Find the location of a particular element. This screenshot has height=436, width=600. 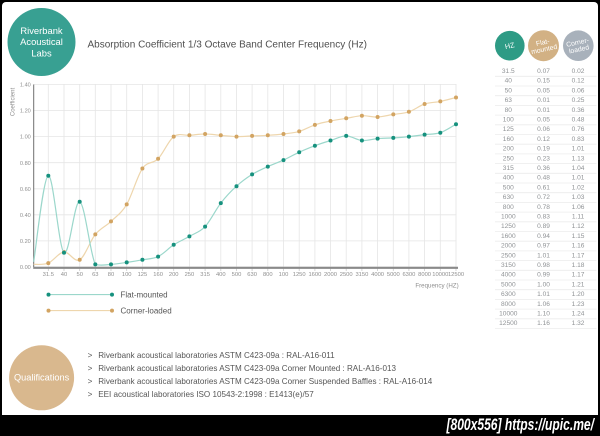

svg-text: 200 is located at coordinates (174, 275).